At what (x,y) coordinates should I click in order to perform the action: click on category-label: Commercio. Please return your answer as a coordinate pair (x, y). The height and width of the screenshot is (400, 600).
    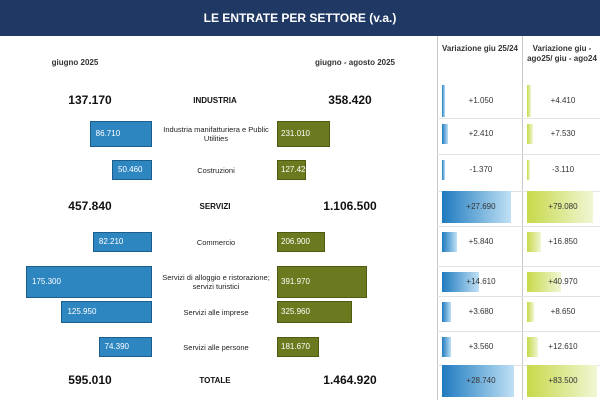
    Looking at the image, I should click on (216, 242).